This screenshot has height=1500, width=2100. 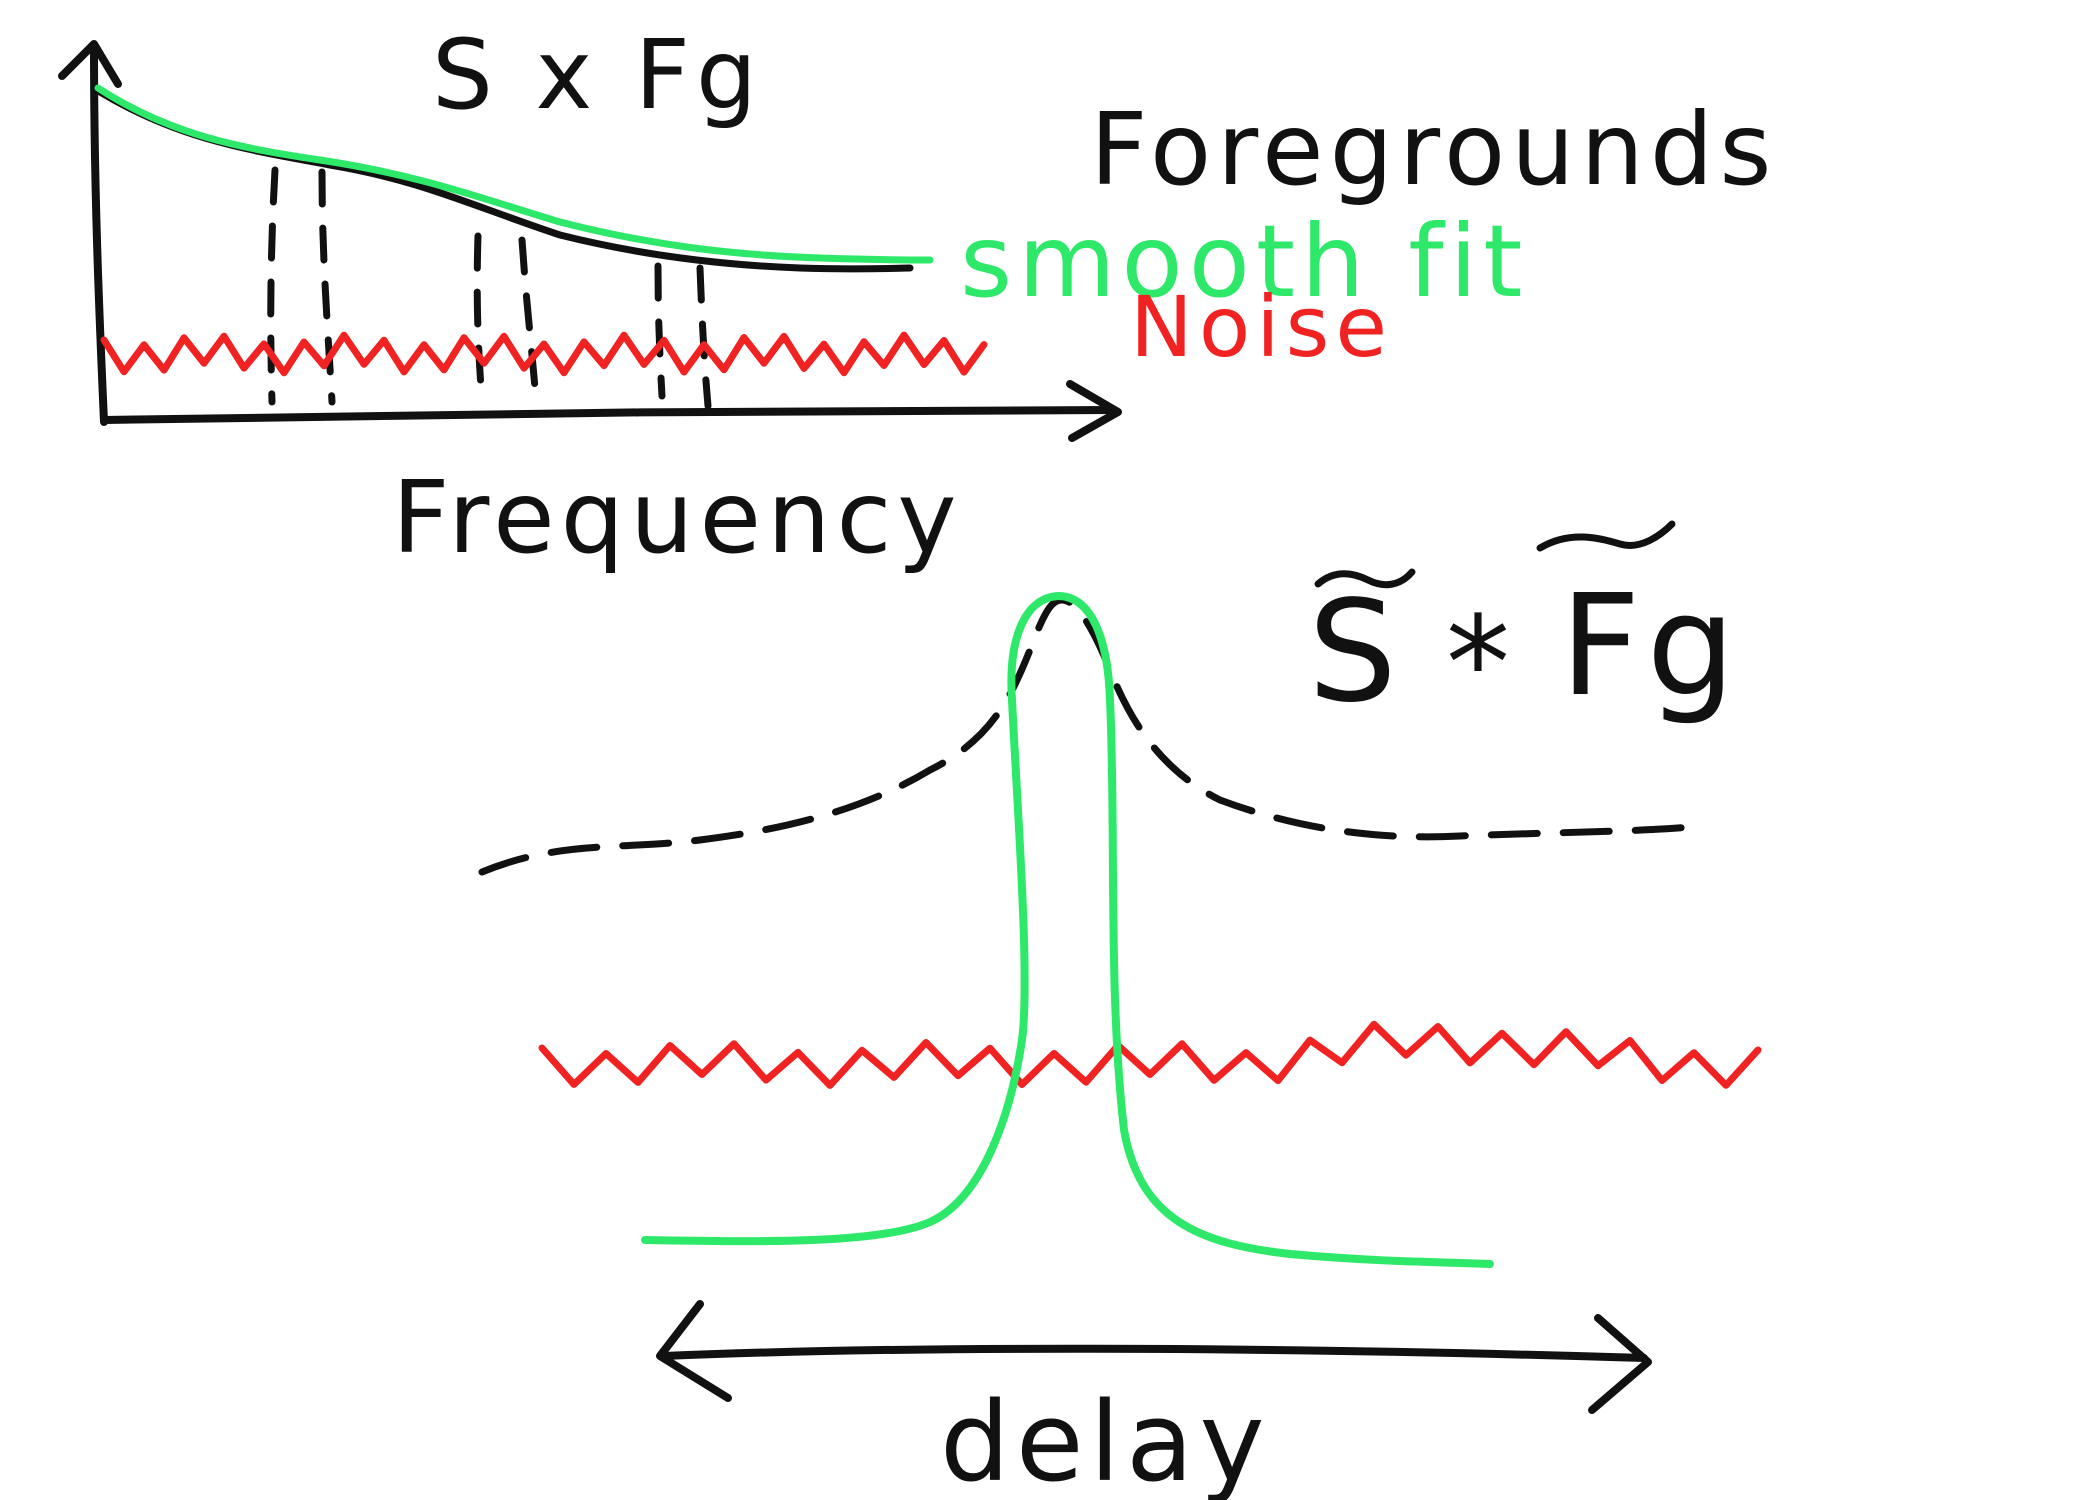 What do you see at coordinates (704, 337) in the screenshot?
I see `band-marker-3b` at bounding box center [704, 337].